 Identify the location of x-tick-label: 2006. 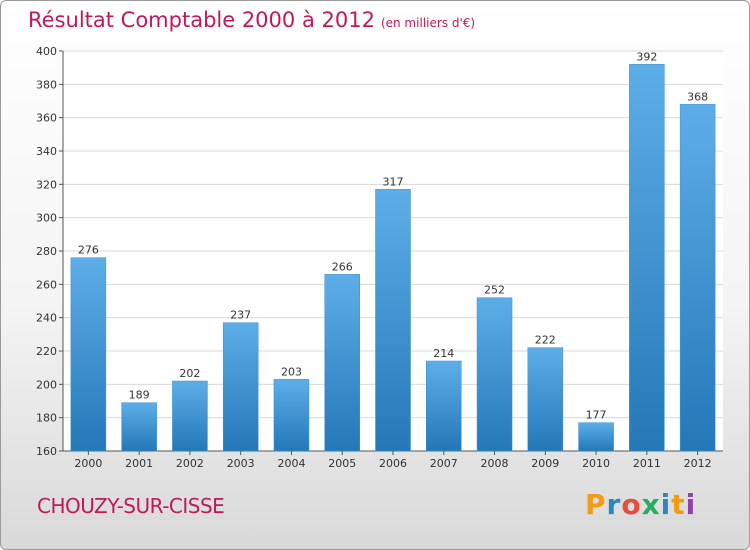
(393, 463).